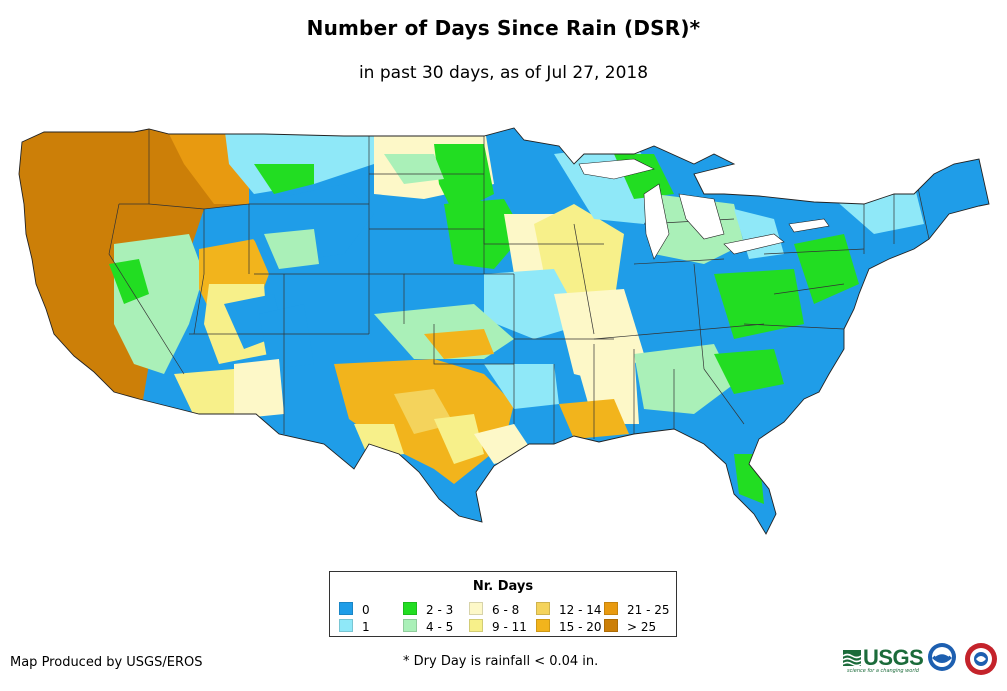  Describe the element at coordinates (509, 627) in the screenshot. I see `legend-label: 9 - 11` at that location.